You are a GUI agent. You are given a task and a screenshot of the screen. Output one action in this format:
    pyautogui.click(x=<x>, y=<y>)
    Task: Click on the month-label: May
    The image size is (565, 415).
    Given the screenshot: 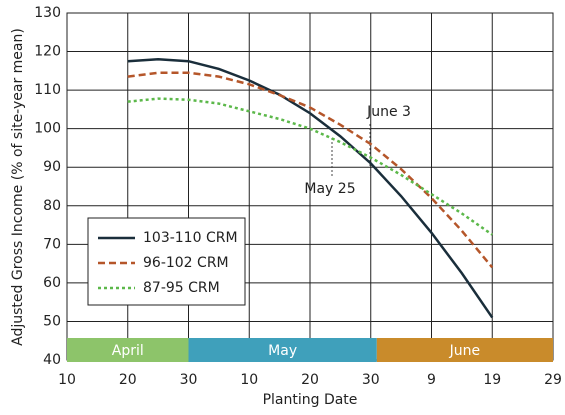 What is the action you would take?
    pyautogui.click(x=282, y=351)
    